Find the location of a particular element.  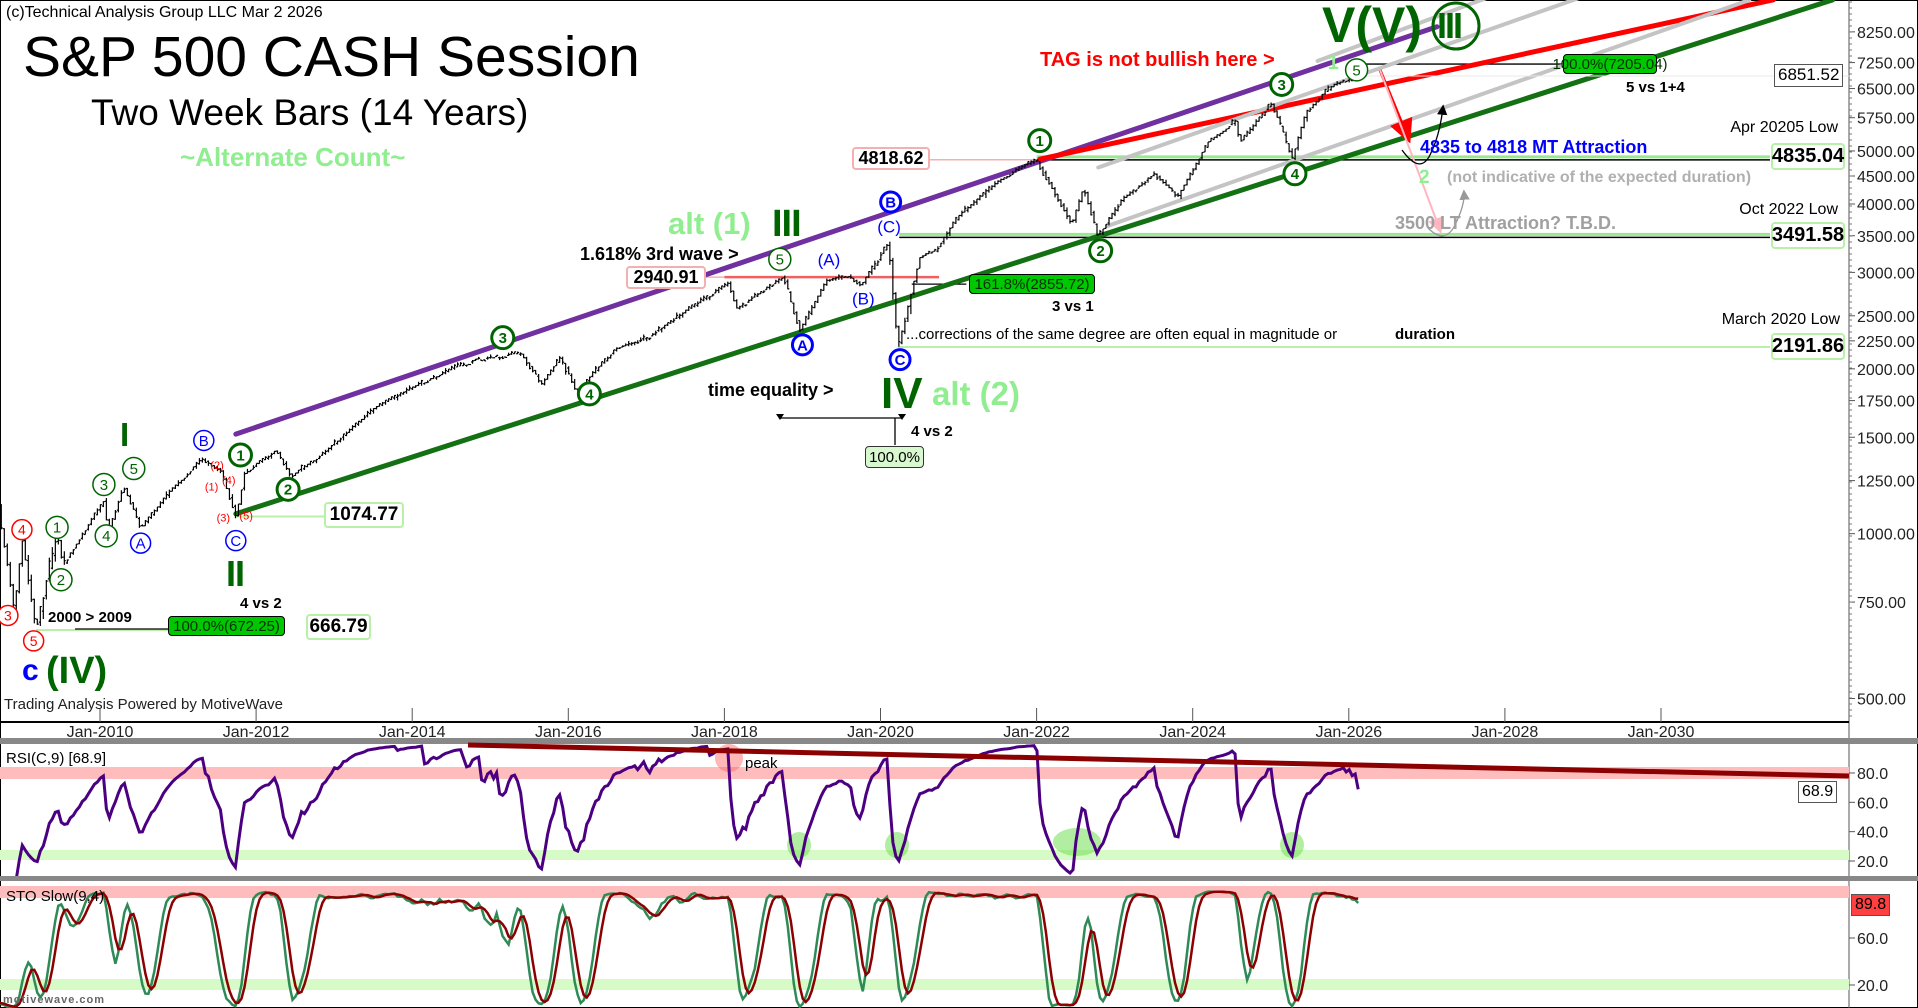

sto-tick-label: 20.0 is located at coordinates (1872, 986).